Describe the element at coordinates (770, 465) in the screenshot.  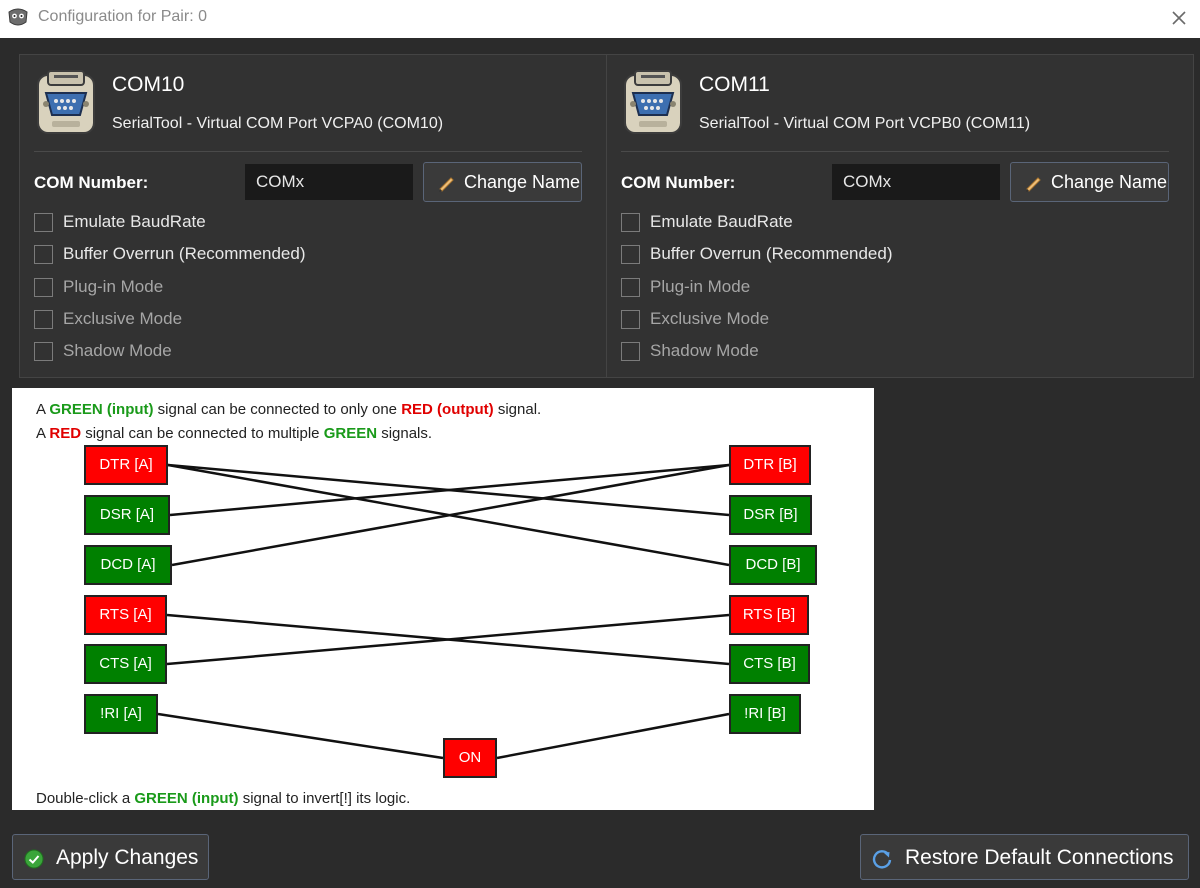
I see `signal-dtr-b: DTR [B]` at that location.